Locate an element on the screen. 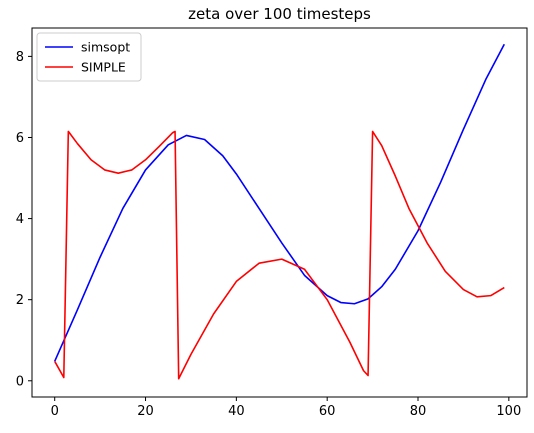 The height and width of the screenshot is (433, 534). x-tick-label: 100 is located at coordinates (508, 411).